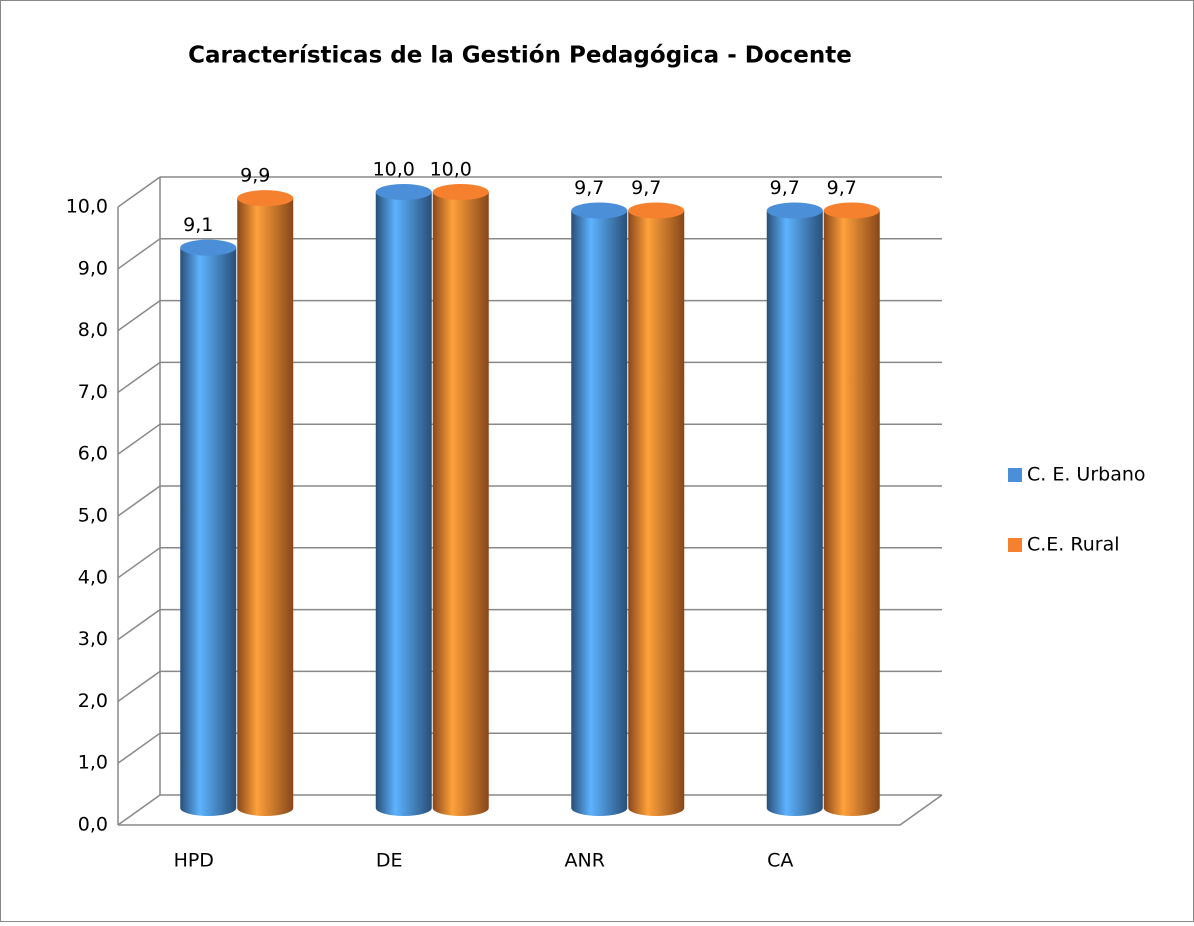 This screenshot has height=926, width=1194. I want to click on y-tick-label: 1,0, so click(93, 763).